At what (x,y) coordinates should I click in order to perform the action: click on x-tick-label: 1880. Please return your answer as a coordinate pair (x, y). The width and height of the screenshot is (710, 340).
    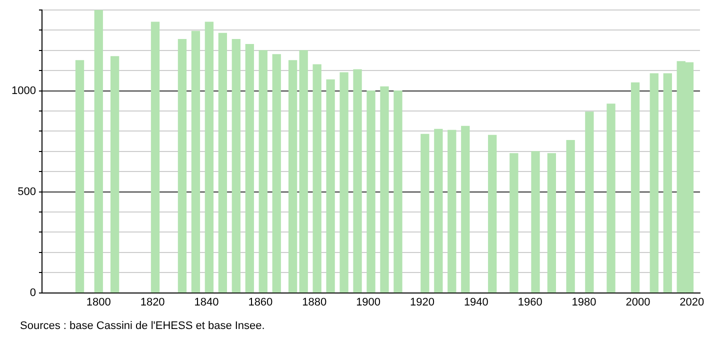
    Looking at the image, I should click on (314, 302).